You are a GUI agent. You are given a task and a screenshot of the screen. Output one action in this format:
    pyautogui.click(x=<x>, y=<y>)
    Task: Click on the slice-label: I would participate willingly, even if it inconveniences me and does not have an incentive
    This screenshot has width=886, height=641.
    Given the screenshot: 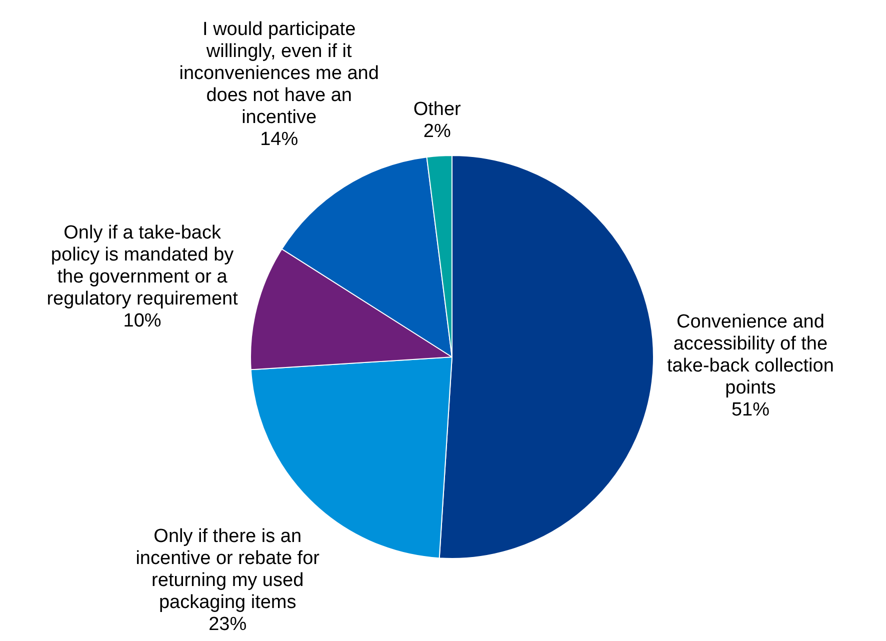 What is the action you would take?
    pyautogui.click(x=279, y=73)
    